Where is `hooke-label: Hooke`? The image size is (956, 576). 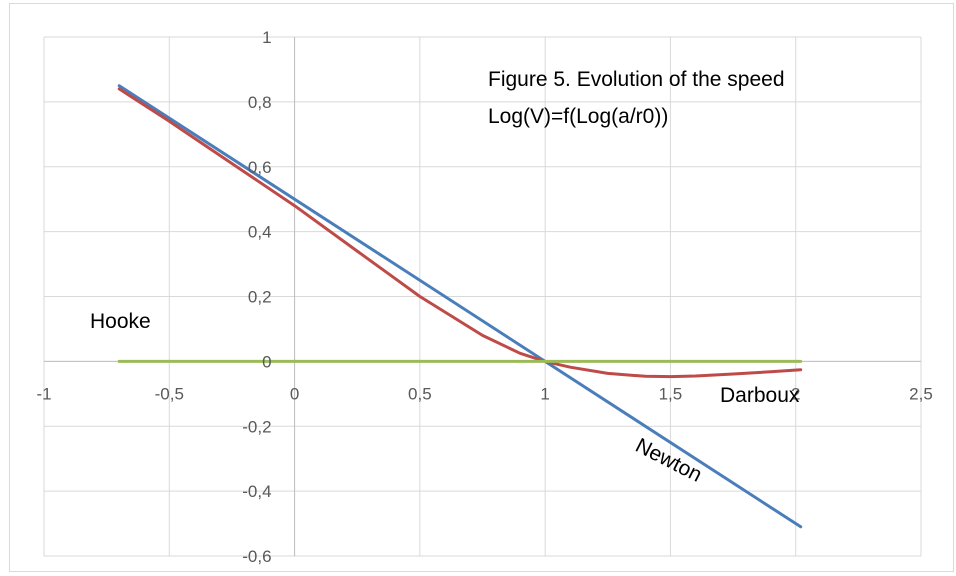
hooke-label: Hooke is located at coordinates (120, 321).